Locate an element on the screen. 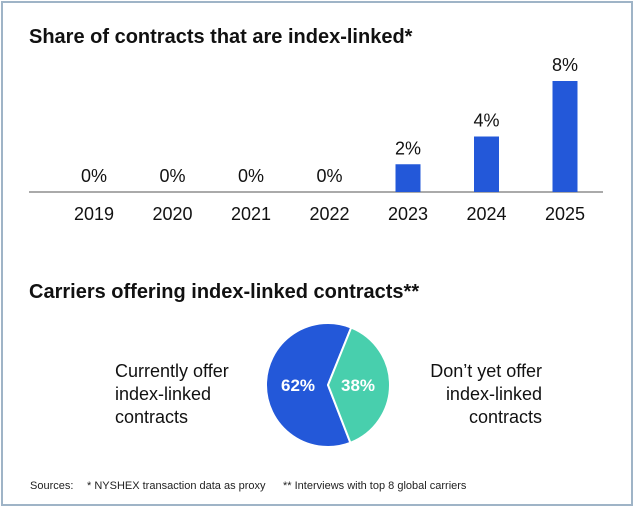 This screenshot has height=507, width=634. source-note-1: * NYSHEX transaction data as proxy is located at coordinates (176, 486).